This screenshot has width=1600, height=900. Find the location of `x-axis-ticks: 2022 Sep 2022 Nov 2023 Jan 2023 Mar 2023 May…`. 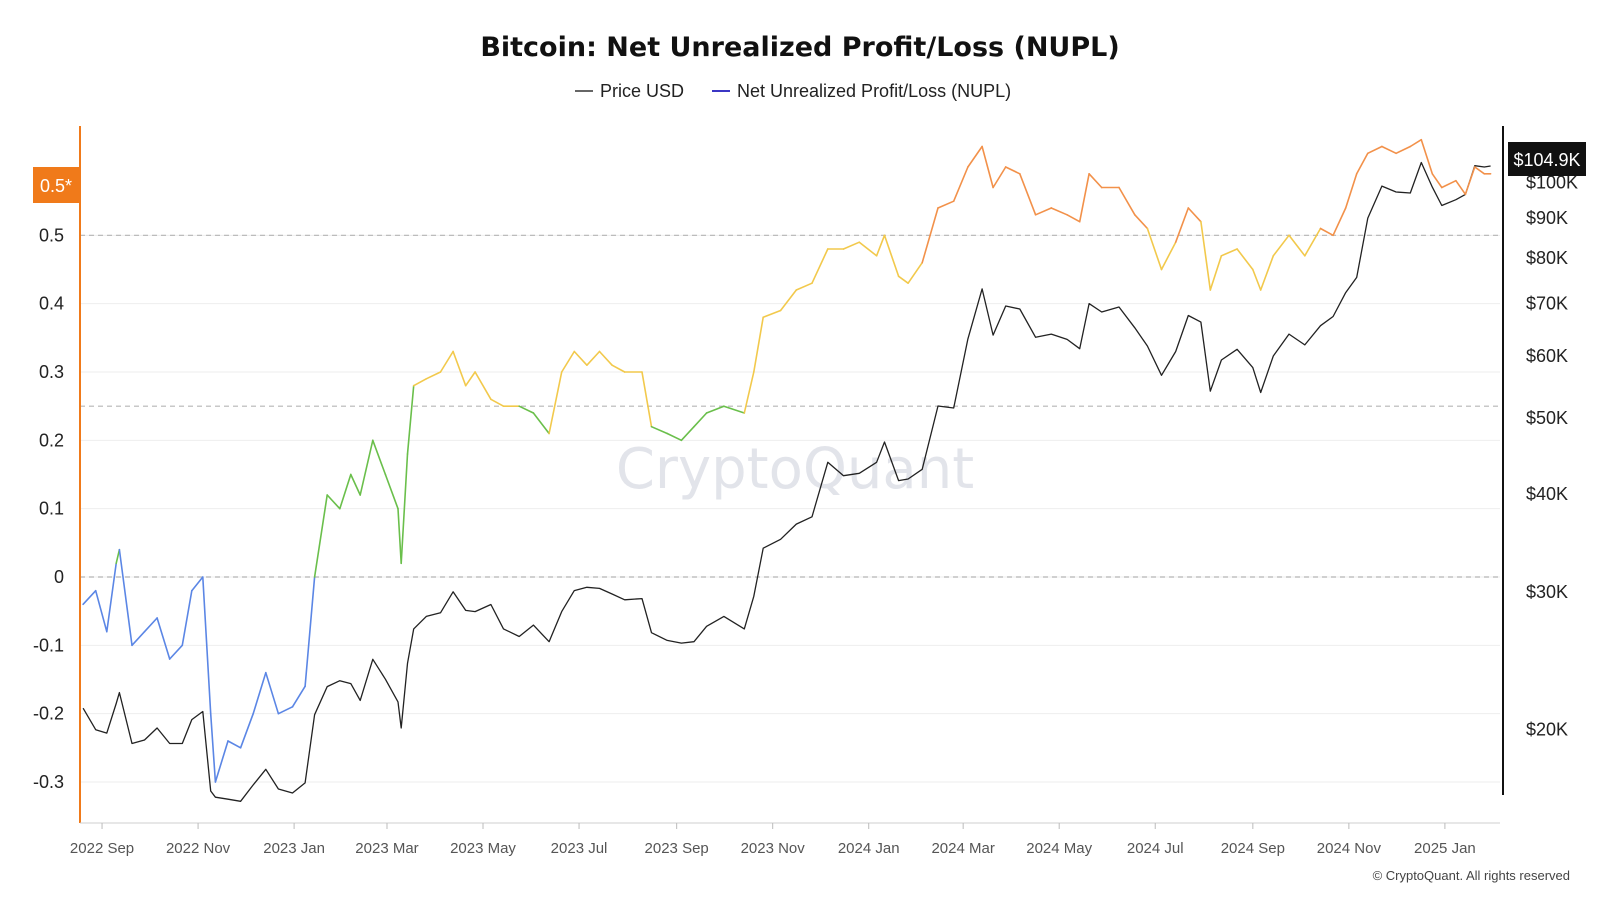

x-axis-ticks: 2022 Sep 2022 Nov 2023 Jan 2023 Mar 2023 May… is located at coordinates (773, 840).